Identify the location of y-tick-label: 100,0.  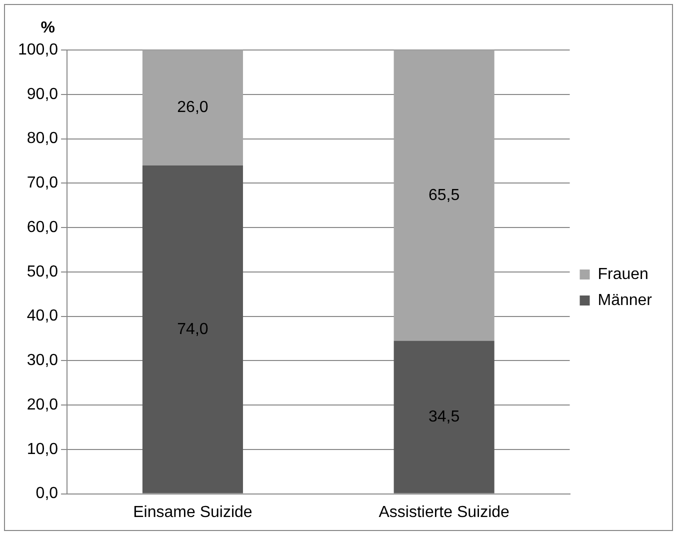
(38, 49).